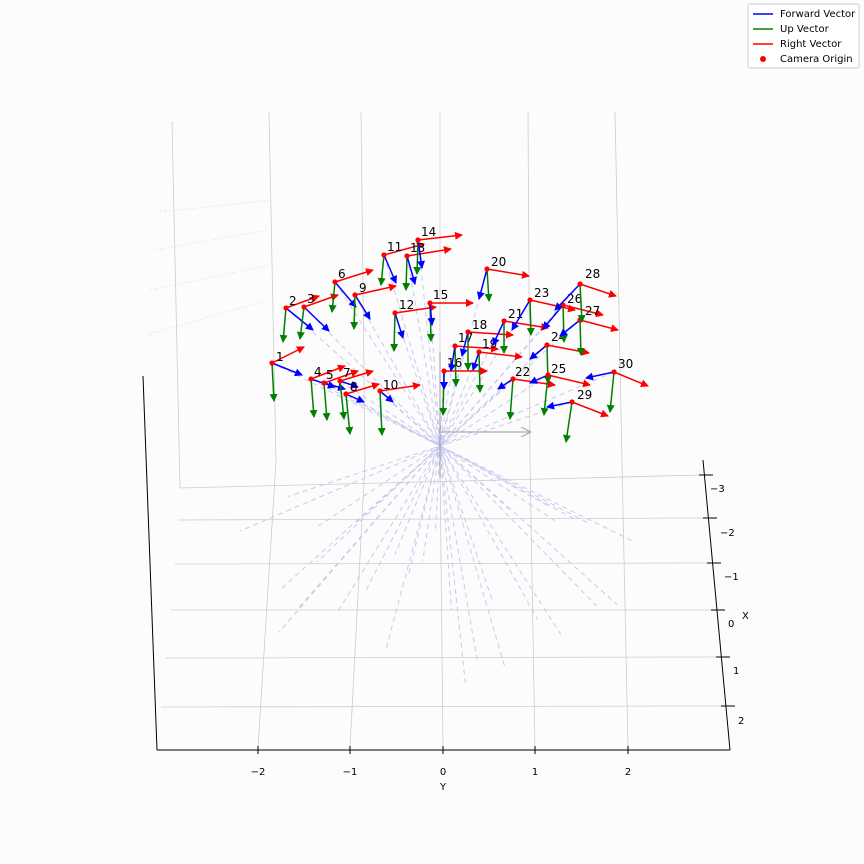  I want to click on y-tick-label: −2, so click(258, 772).